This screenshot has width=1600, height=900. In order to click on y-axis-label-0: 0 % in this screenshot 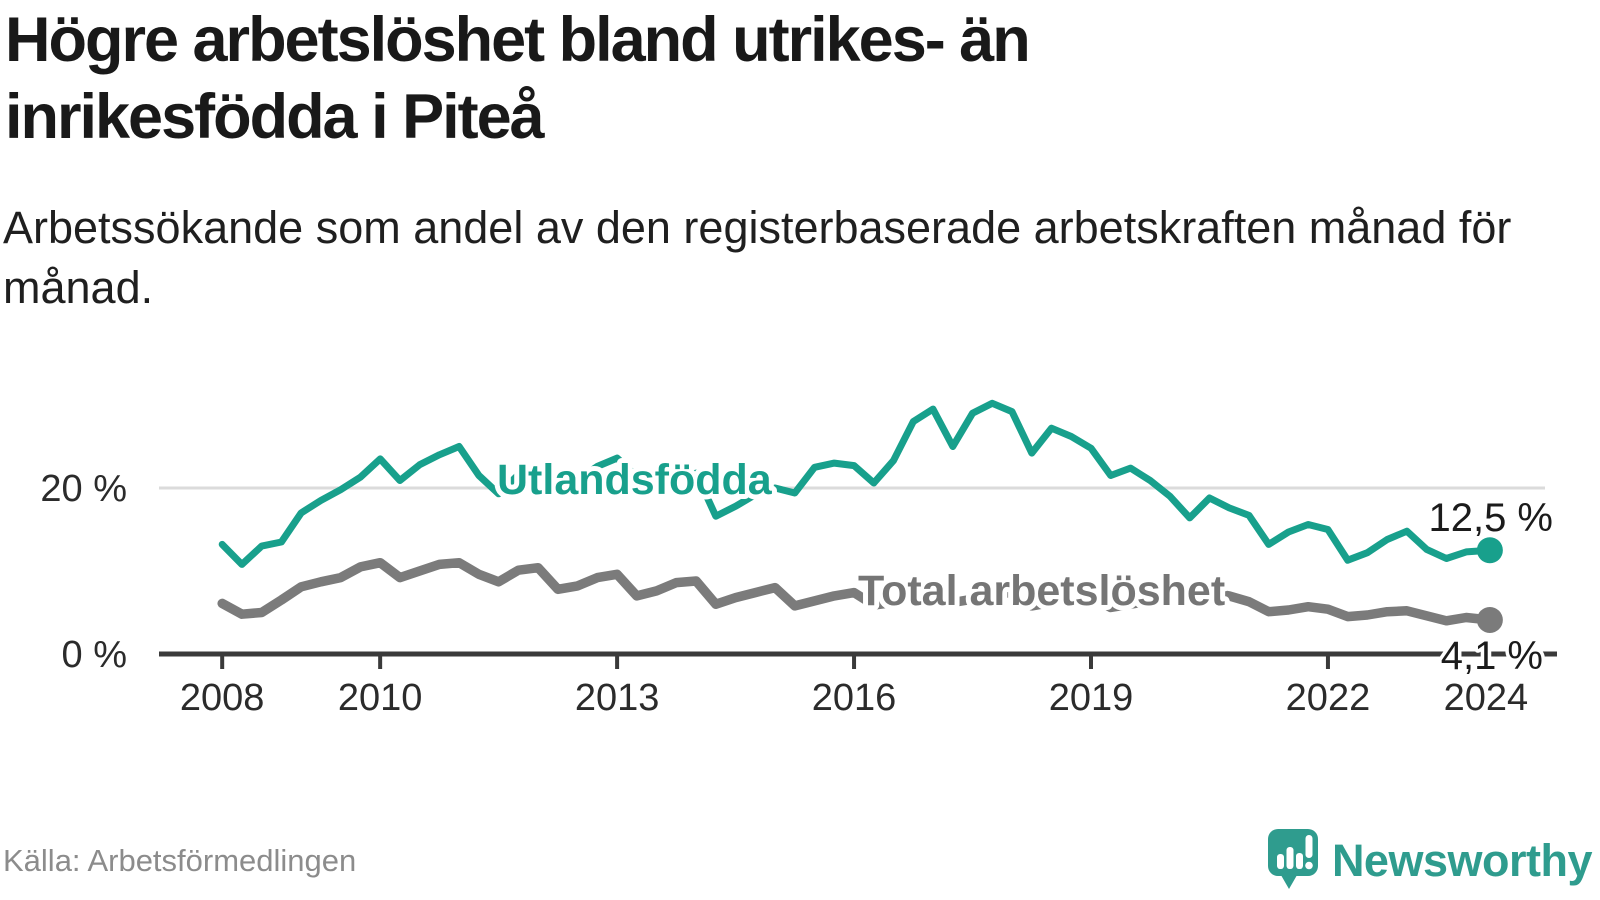, I will do `click(94, 655)`.